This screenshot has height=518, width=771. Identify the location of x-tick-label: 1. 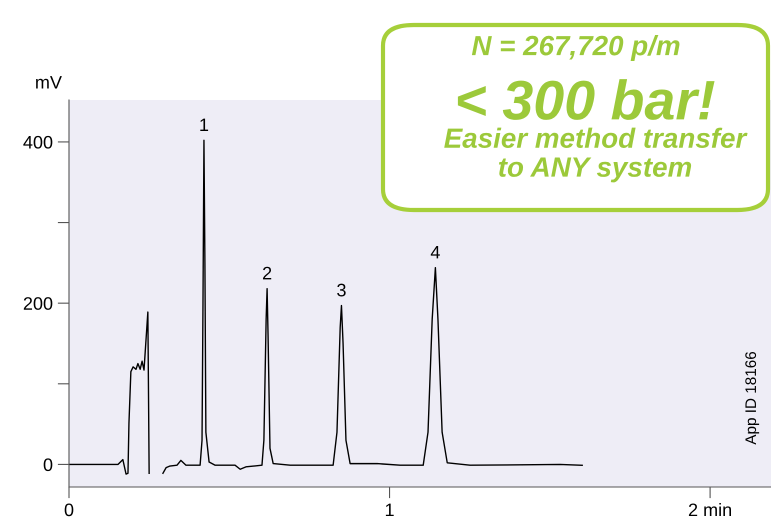
(390, 510).